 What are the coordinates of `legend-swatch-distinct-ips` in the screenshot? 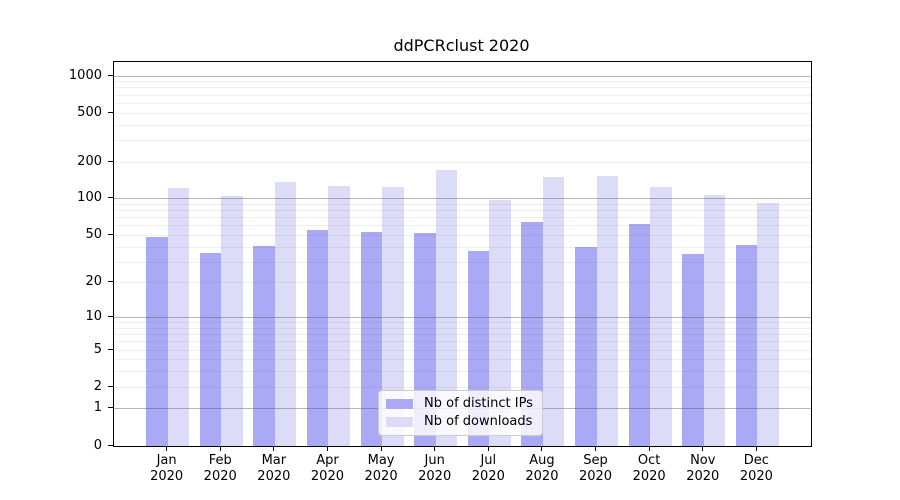 It's located at (399, 404).